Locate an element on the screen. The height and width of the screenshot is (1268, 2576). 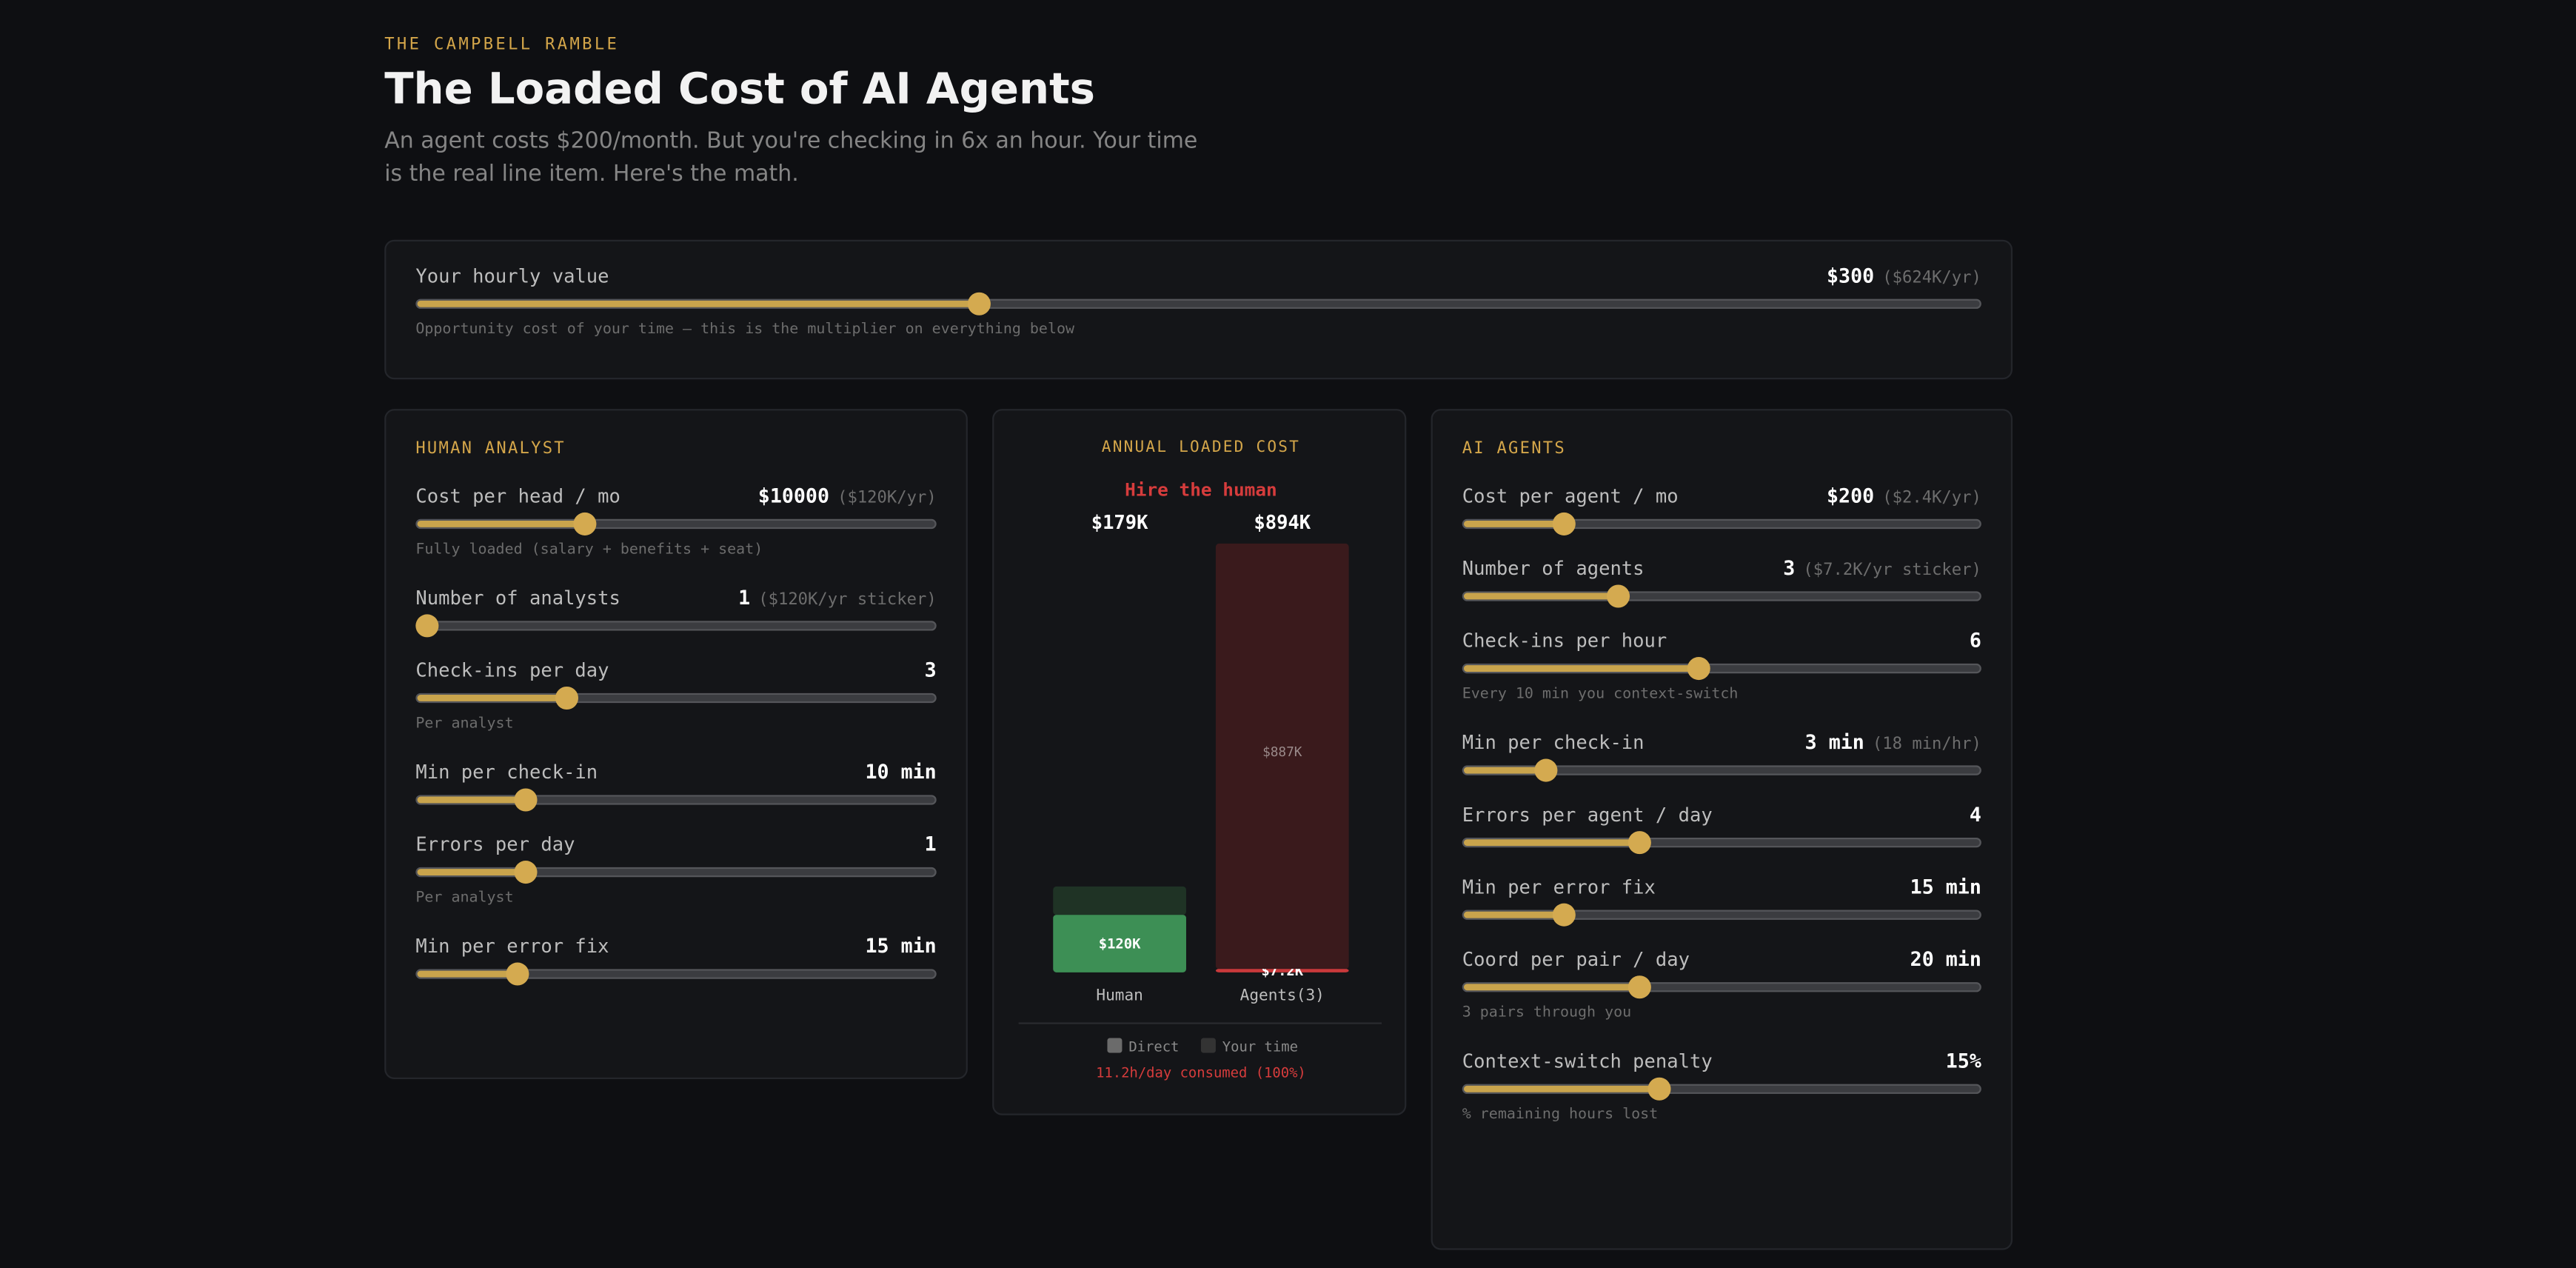
slider-value: 3 ($7.2K/yr sticker) is located at coordinates (1882, 568).